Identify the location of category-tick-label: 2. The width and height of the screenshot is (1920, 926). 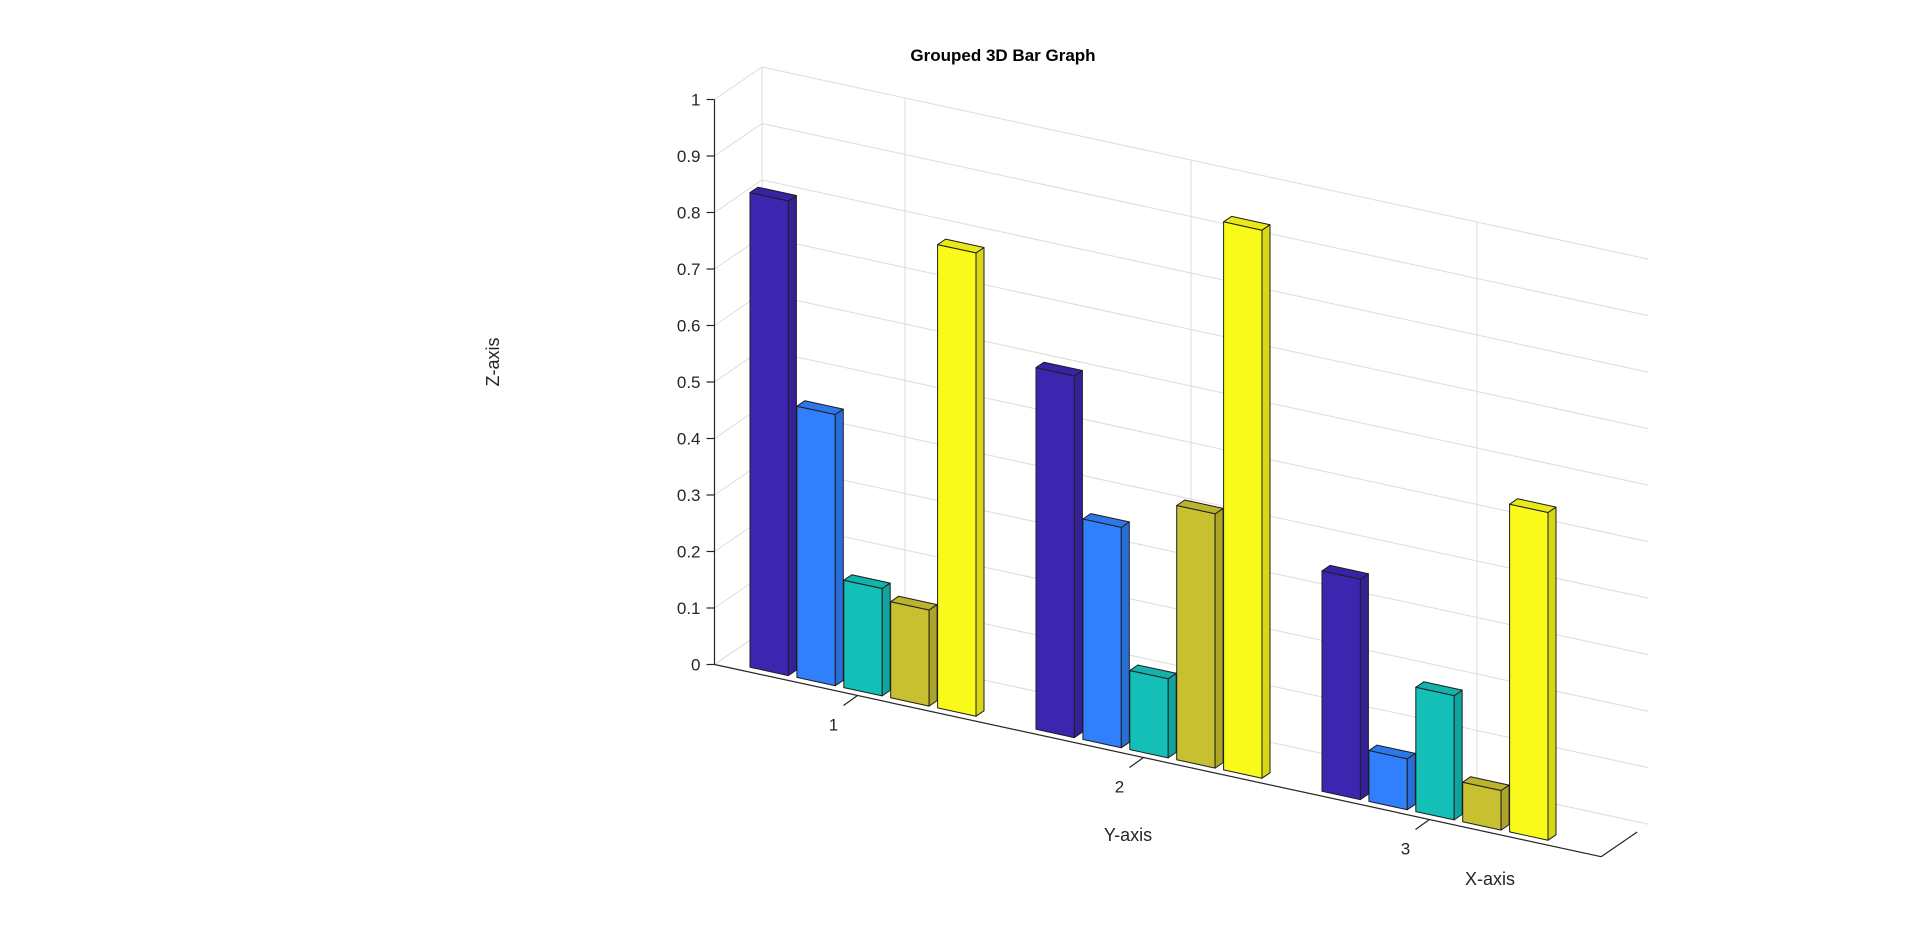
(1119, 787).